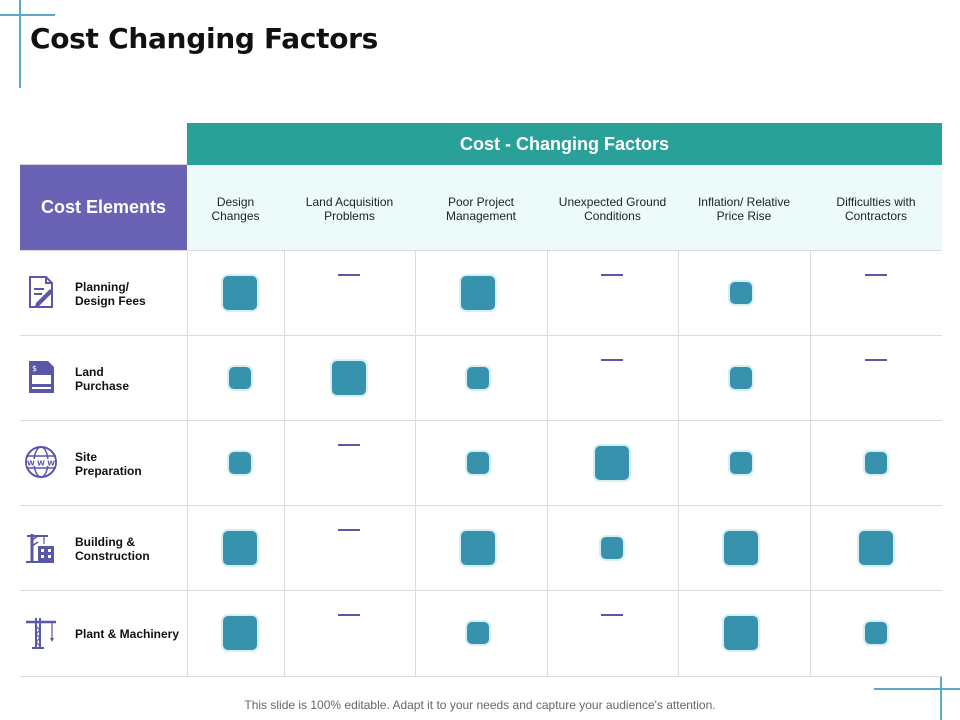 The height and width of the screenshot is (720, 960). What do you see at coordinates (103, 164) in the screenshot?
I see `divider` at bounding box center [103, 164].